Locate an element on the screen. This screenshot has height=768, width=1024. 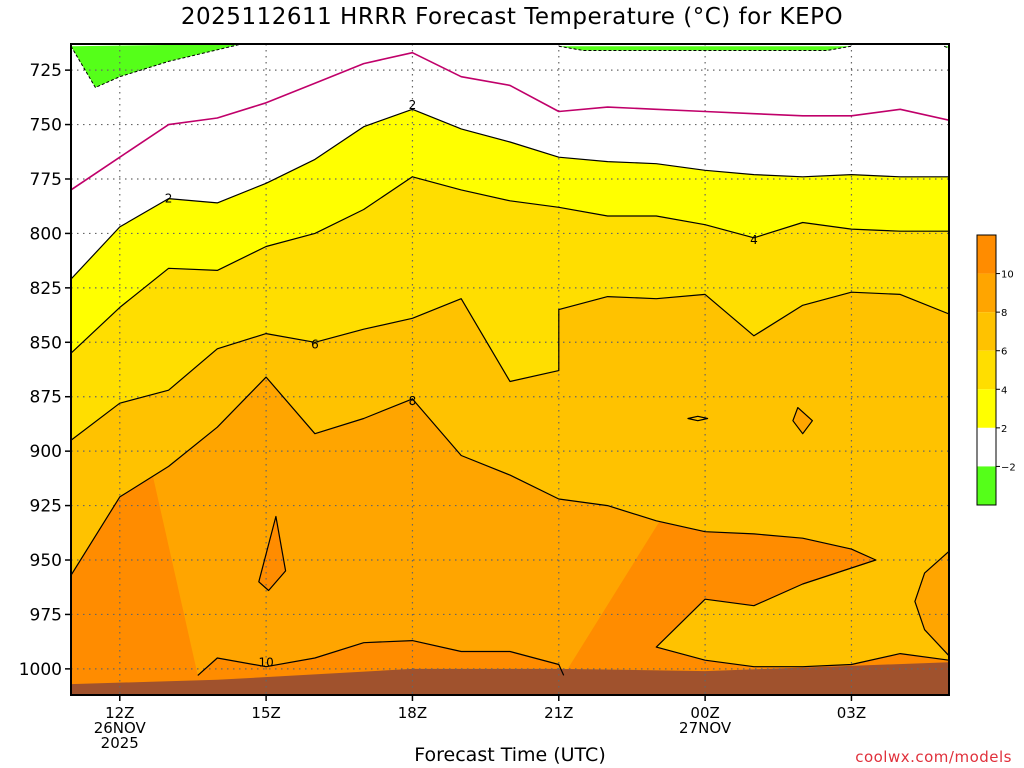
y-tick-label: 1000 is located at coordinates (40, 670).